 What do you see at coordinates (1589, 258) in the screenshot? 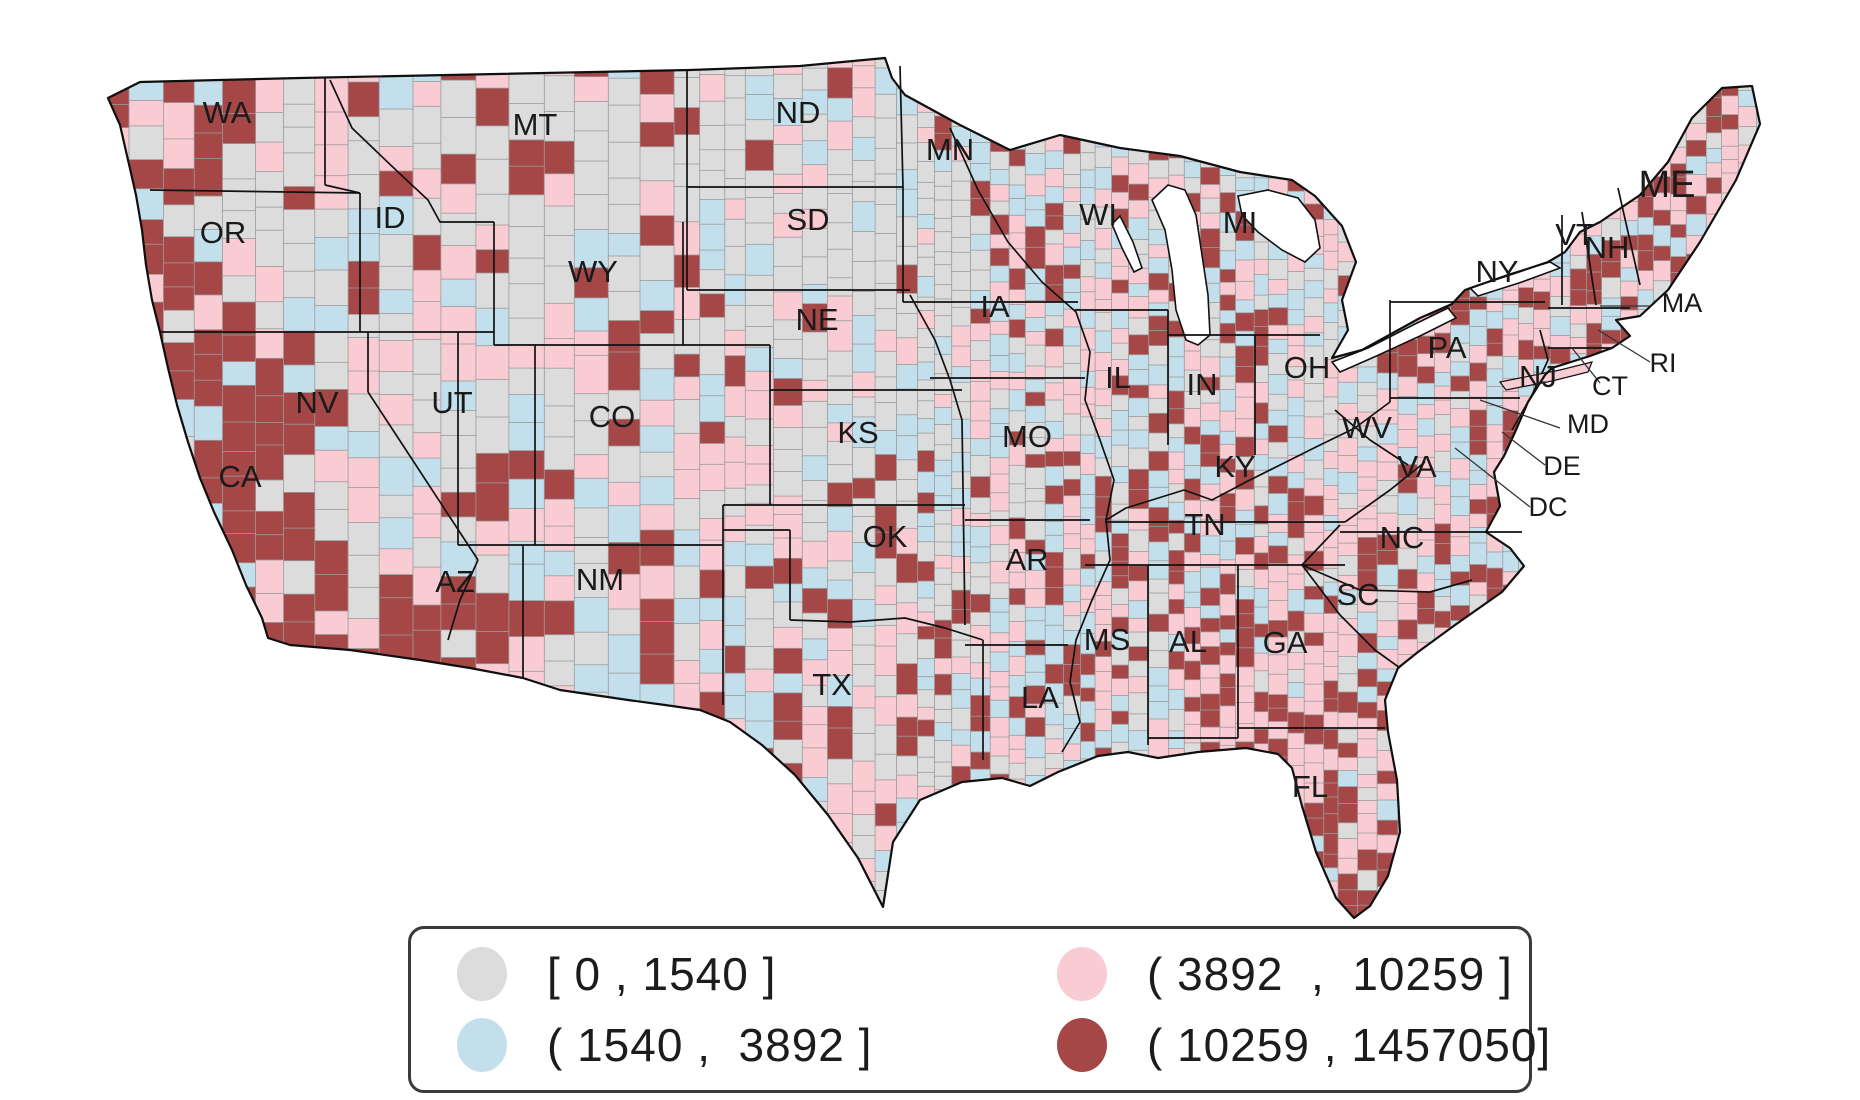
I see `state-border-line` at bounding box center [1589, 258].